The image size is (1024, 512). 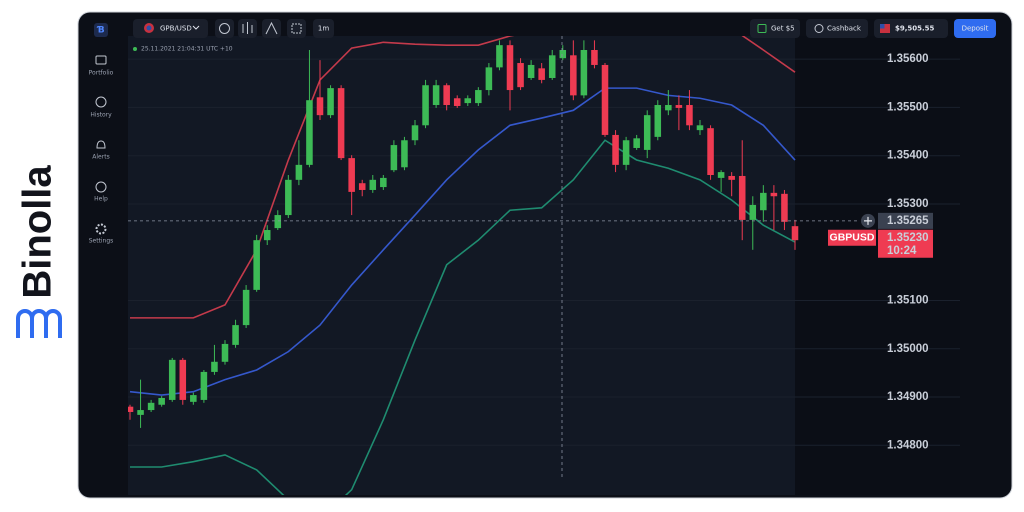 I want to click on live-dot, so click(x=135, y=49).